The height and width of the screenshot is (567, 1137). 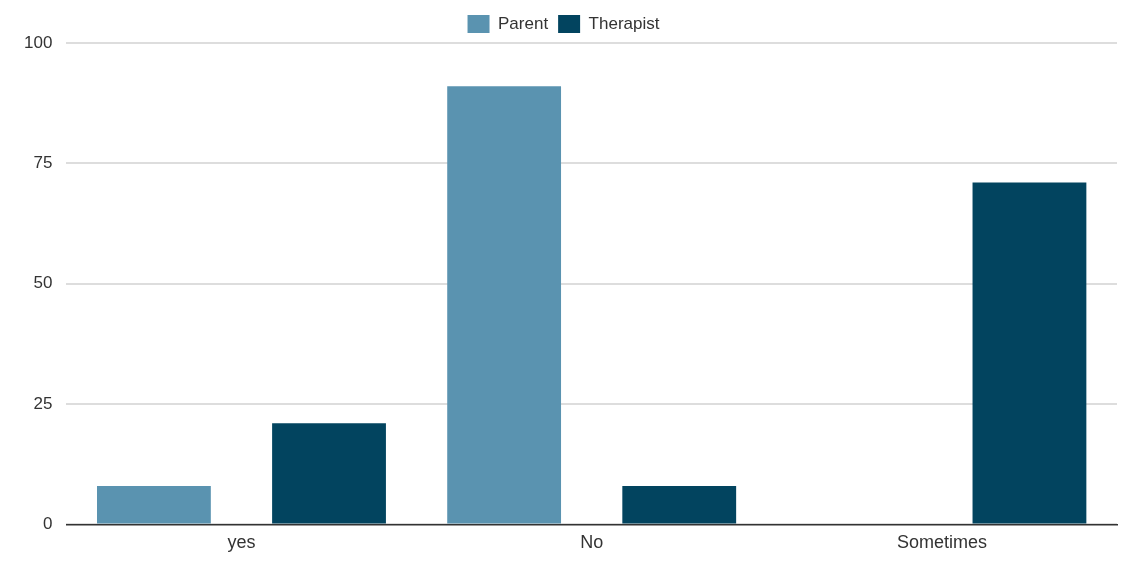 I want to click on y-tick-label: 50, so click(x=43, y=283).